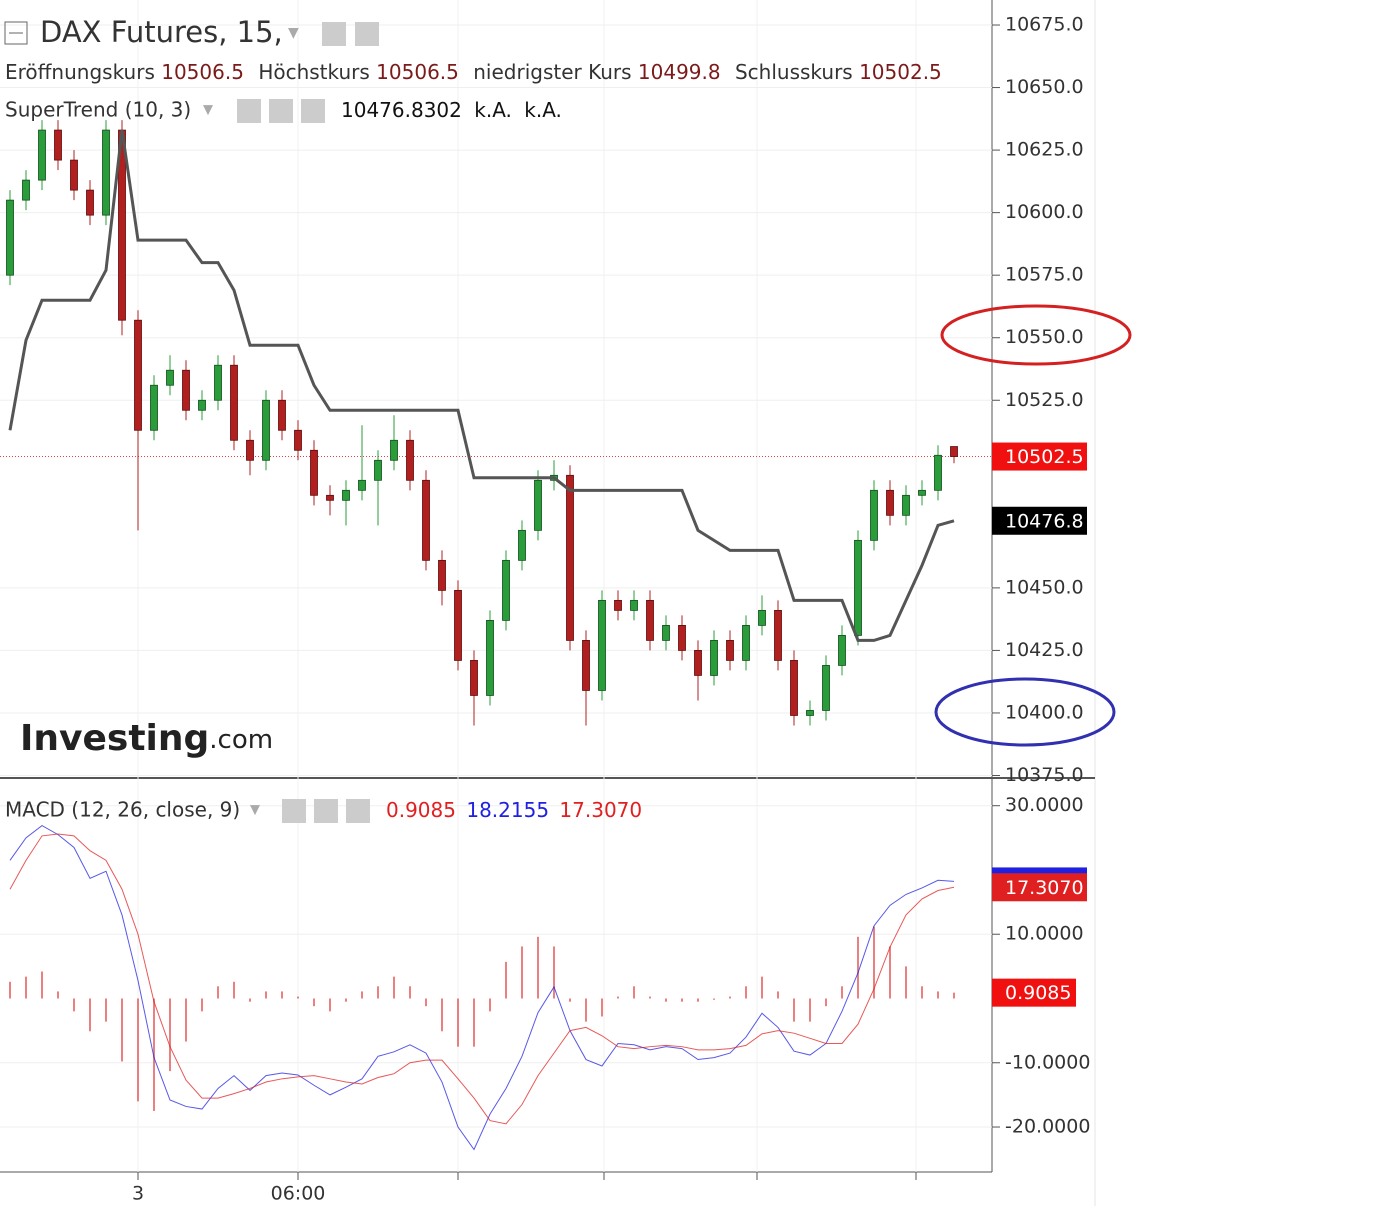 The image size is (1389, 1206). I want to click on y-tick-label: -10.0000, so click(1047, 1062).